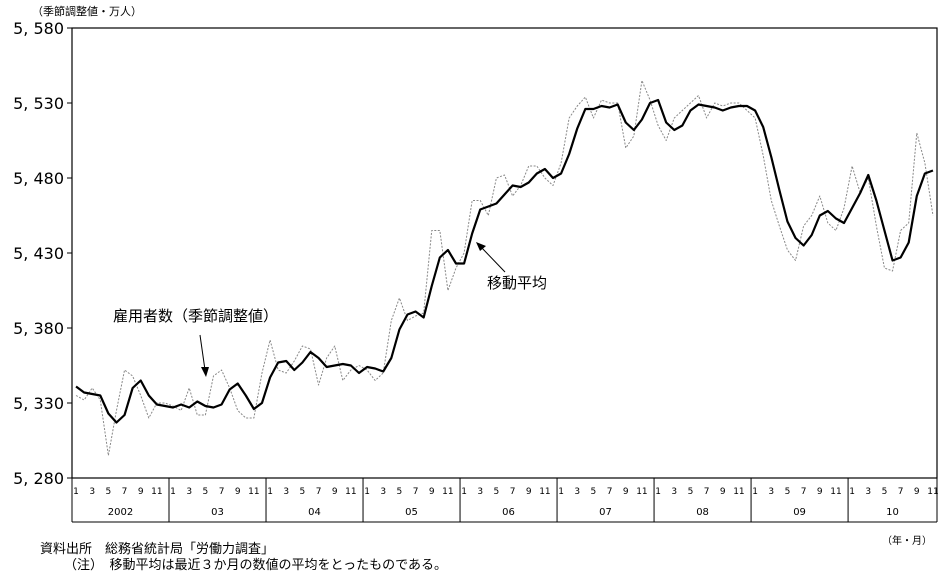 The width and height of the screenshot is (941, 578). I want to click on y-tick-label: 5, 430, so click(38, 253).